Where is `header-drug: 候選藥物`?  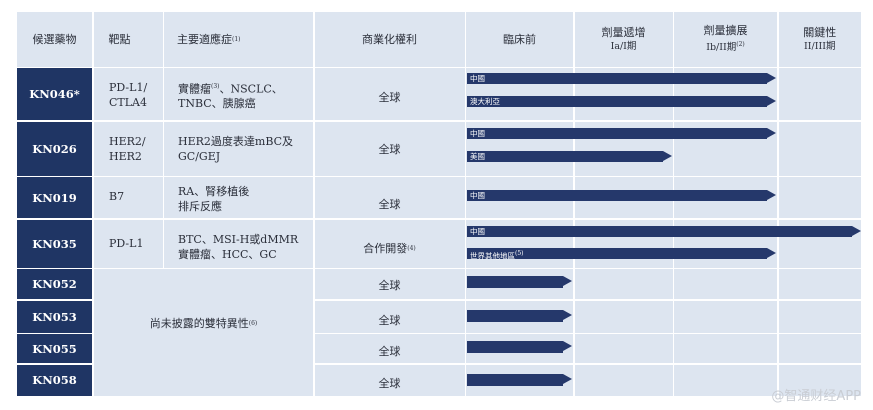
header-drug: 候選藥物 is located at coordinates (54, 39).